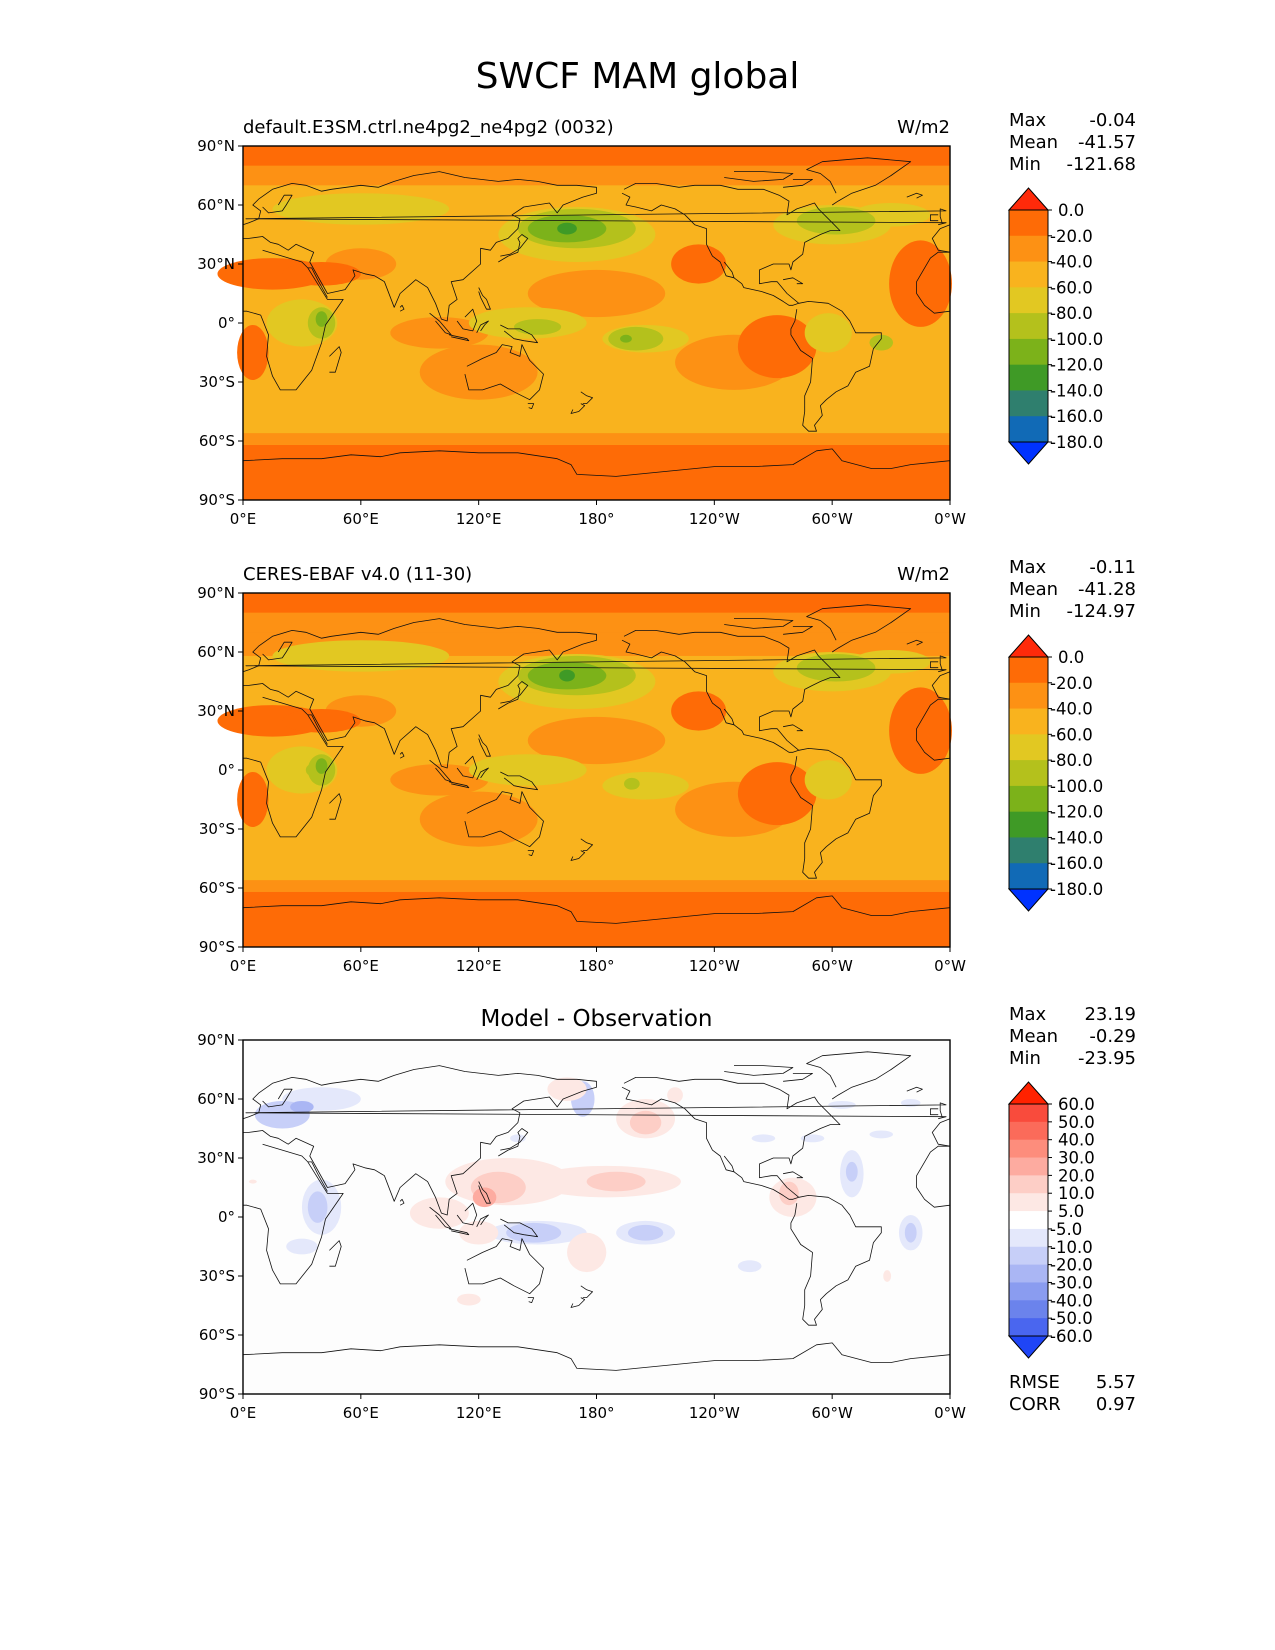 This screenshot has height=1650, width=1275. I want to click on stat-label: Min, so click(1025, 164).